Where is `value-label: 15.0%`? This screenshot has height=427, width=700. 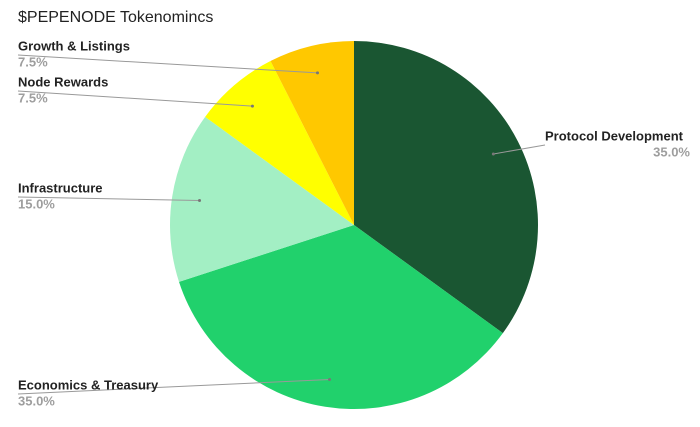 value-label: 15.0% is located at coordinates (36, 203).